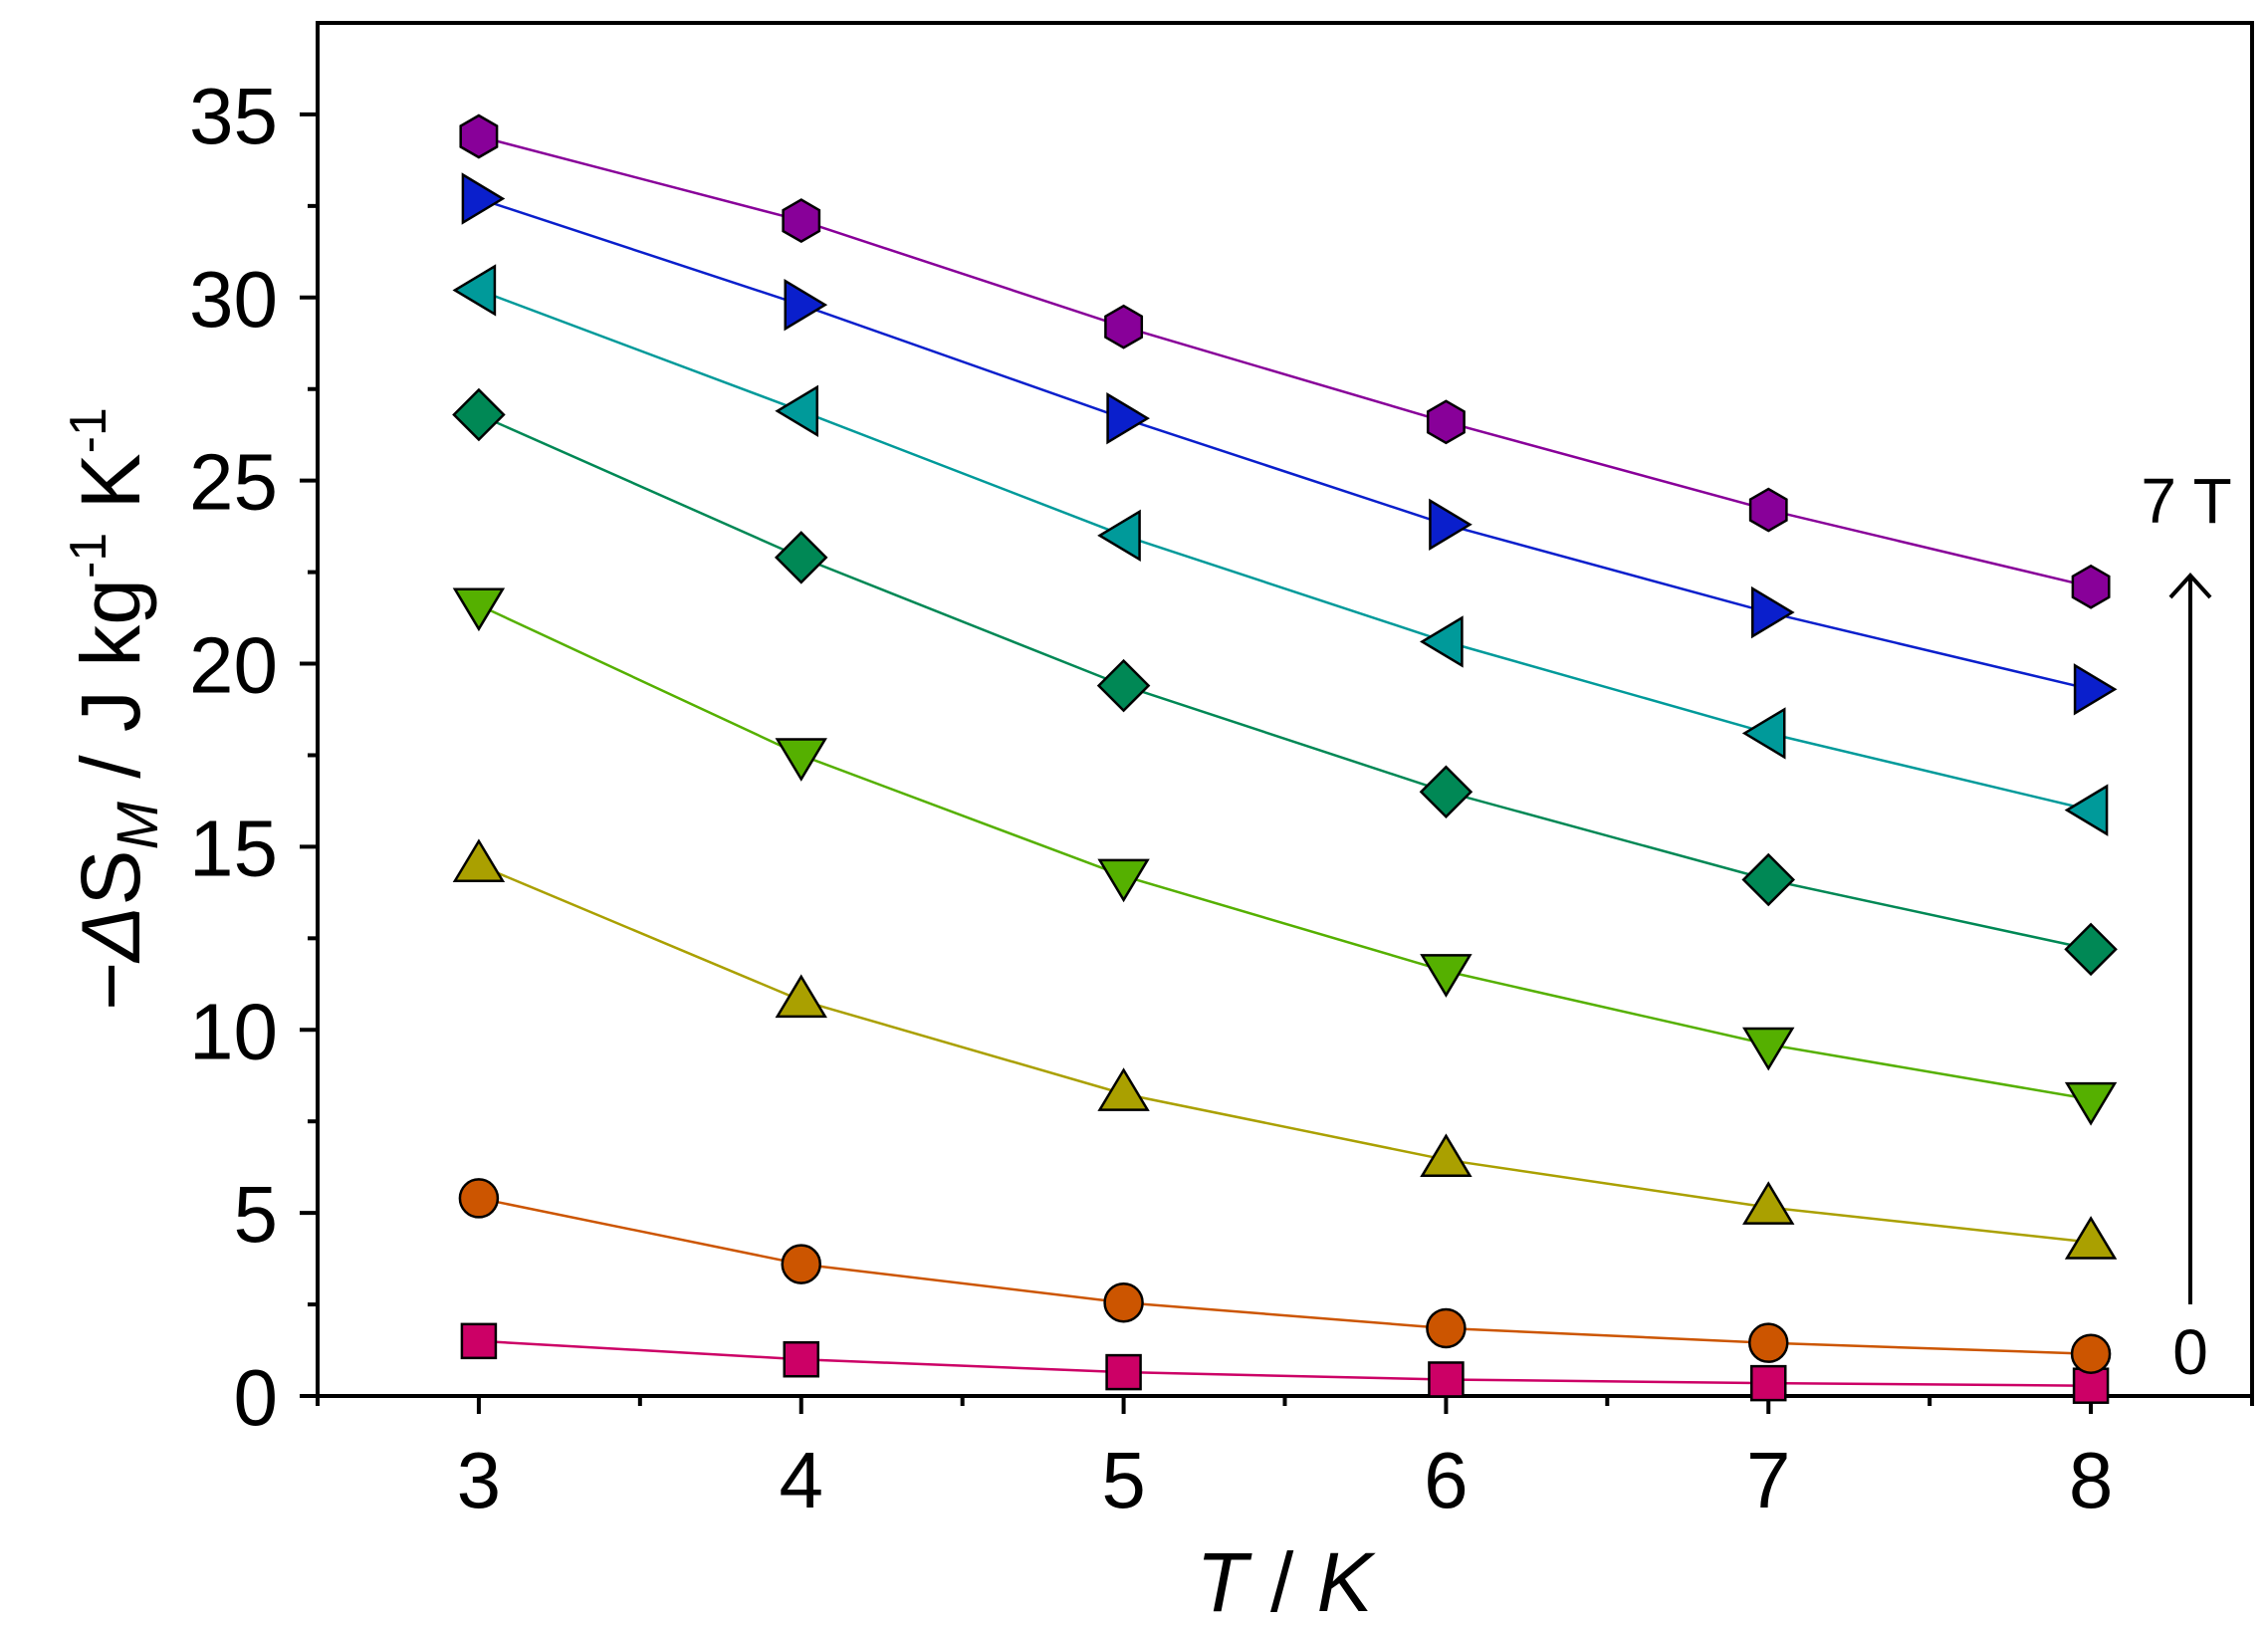  I want to click on field-arrow-head, so click(2190, 586).